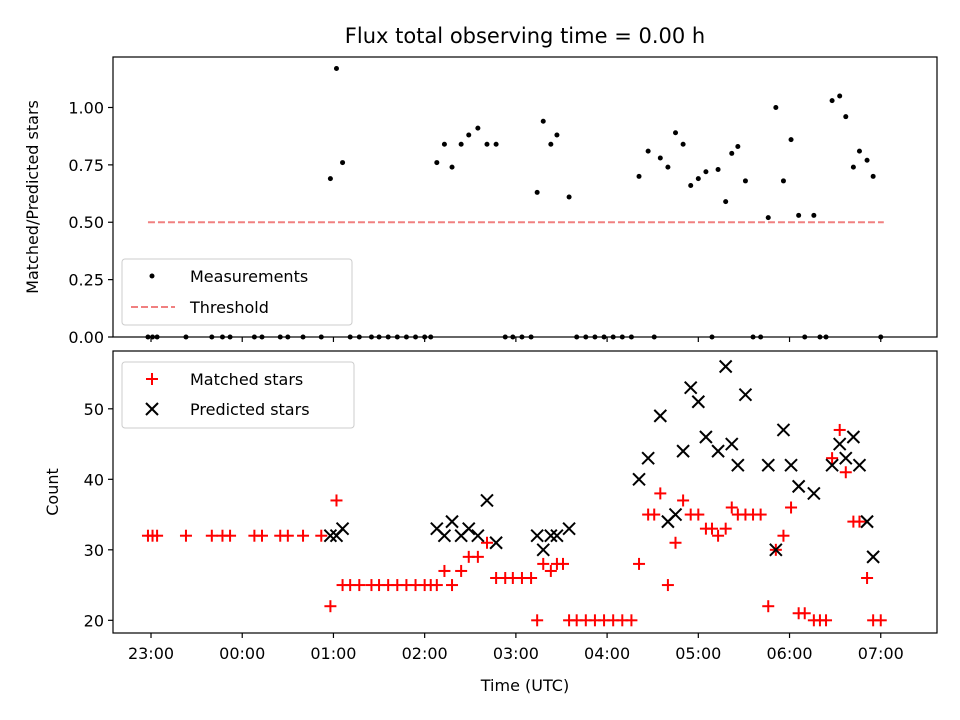 The height and width of the screenshot is (720, 960). Describe the element at coordinates (152, 379) in the screenshot. I see `legend-matched-marker` at that location.